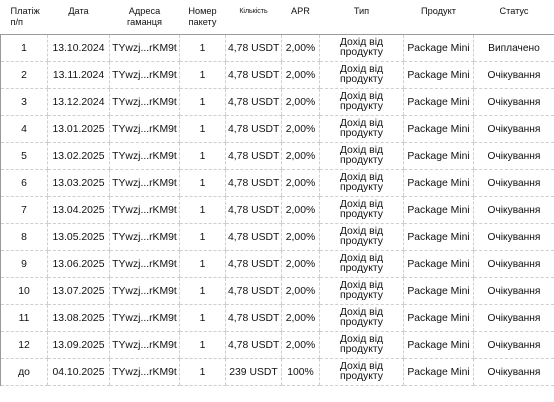 The image size is (554, 402). What do you see at coordinates (202, 16) in the screenshot?
I see `header-package-no: Номер пакету` at bounding box center [202, 16].